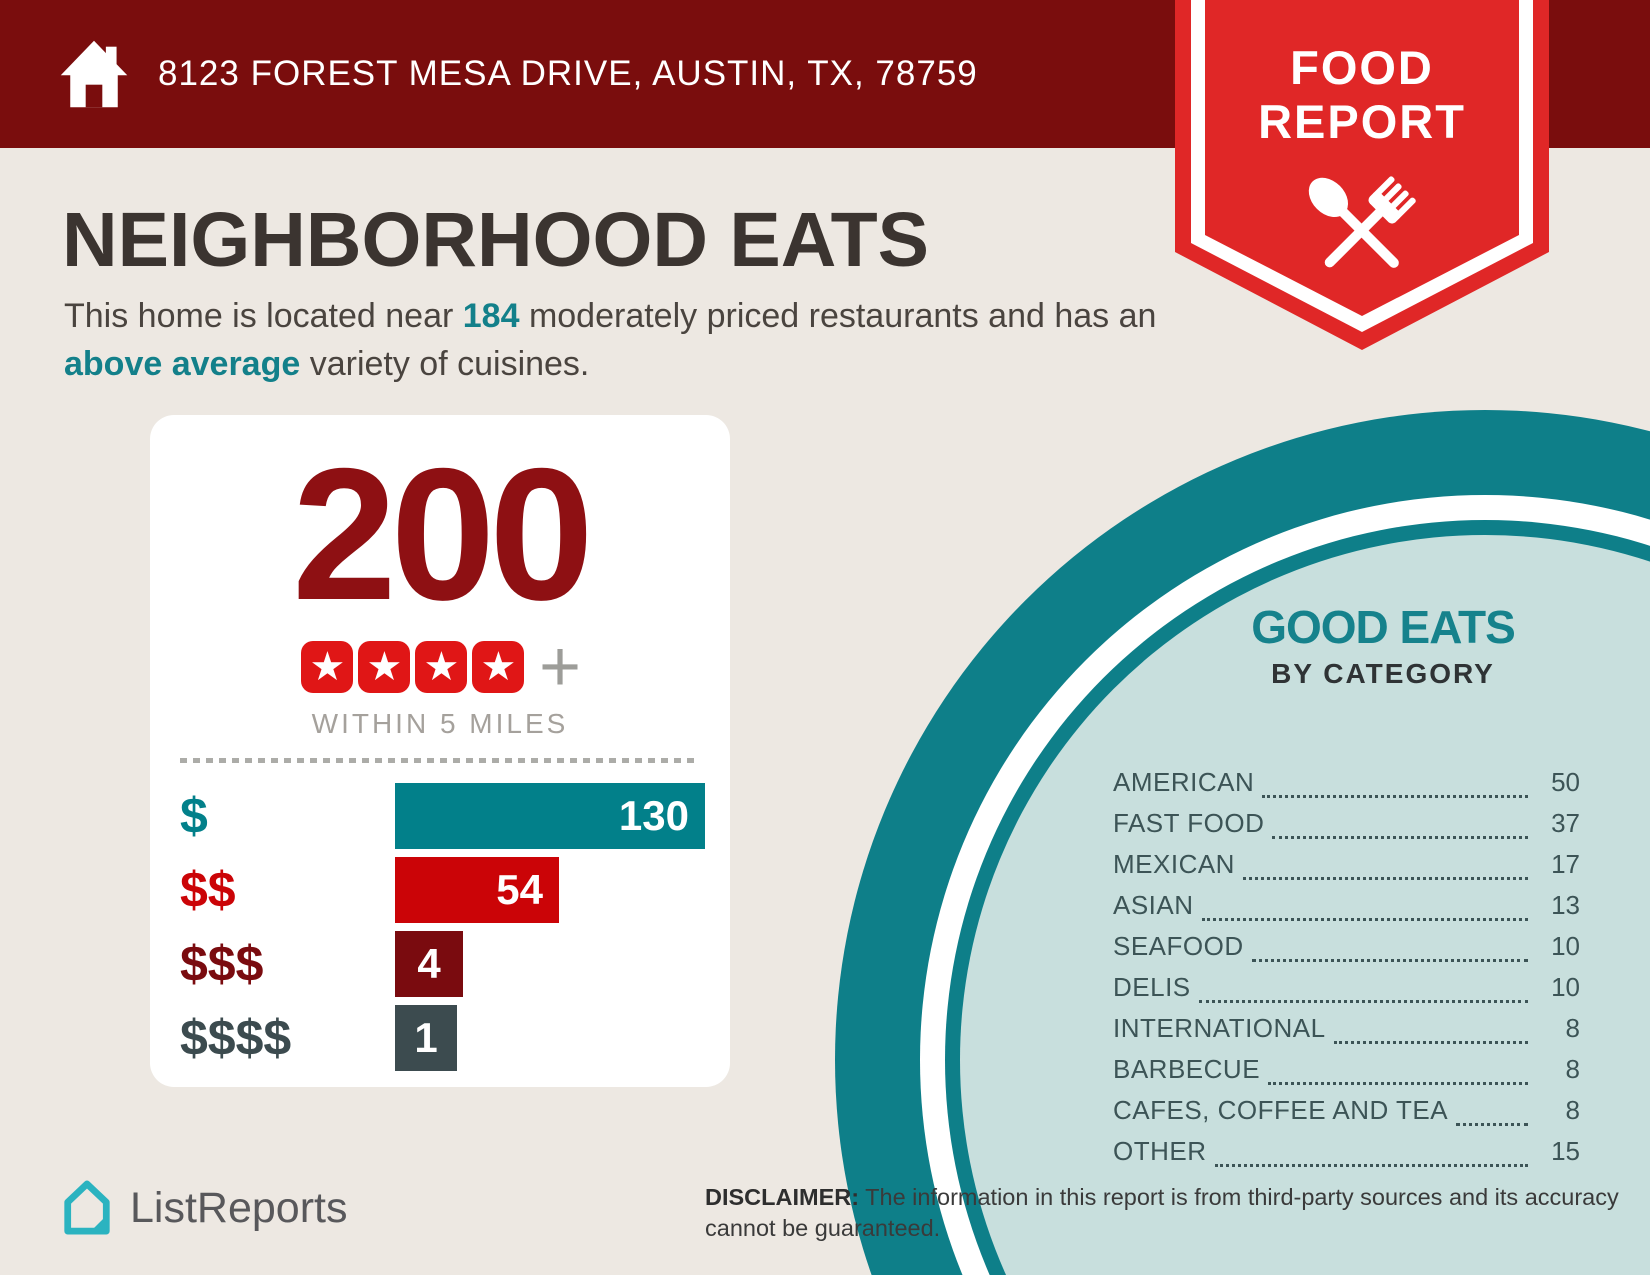 The width and height of the screenshot is (1650, 1275). What do you see at coordinates (477, 889) in the screenshot?
I see `price-bar: 54` at bounding box center [477, 889].